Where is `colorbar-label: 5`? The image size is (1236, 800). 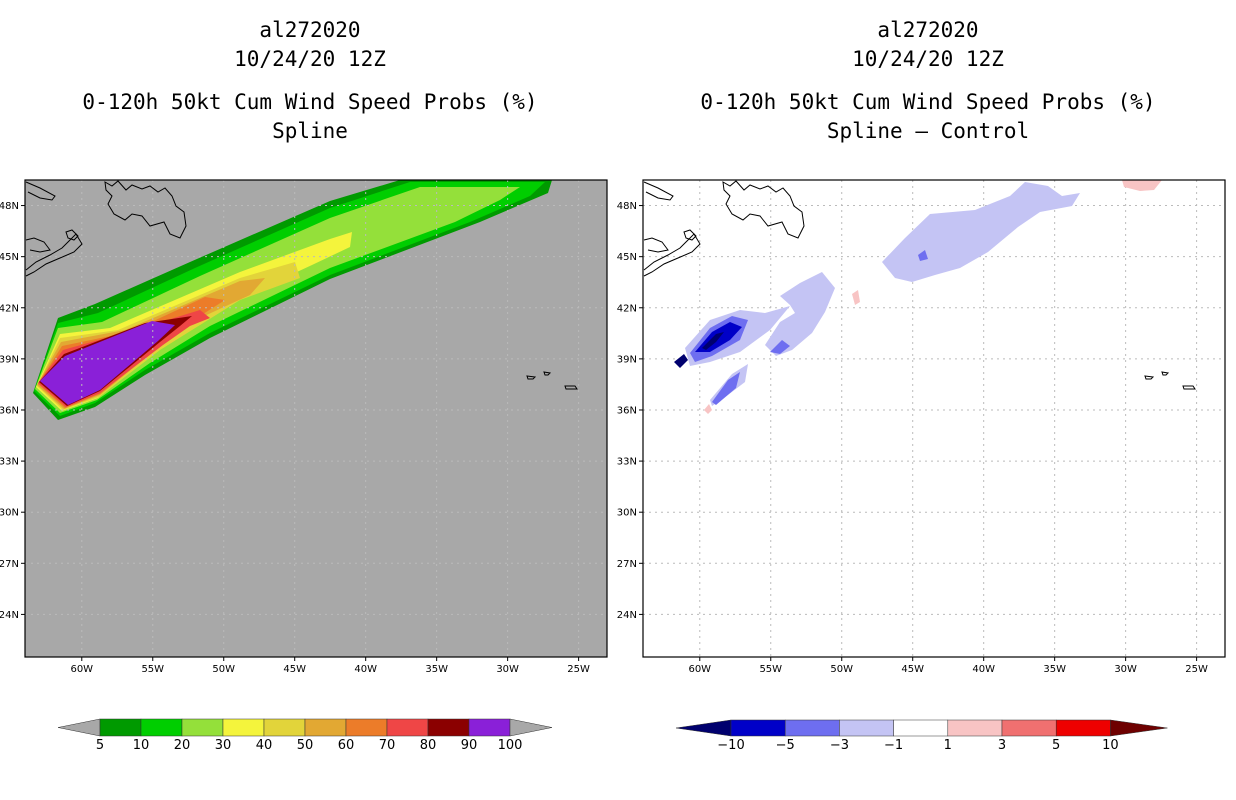 colorbar-label: 5 is located at coordinates (1056, 745).